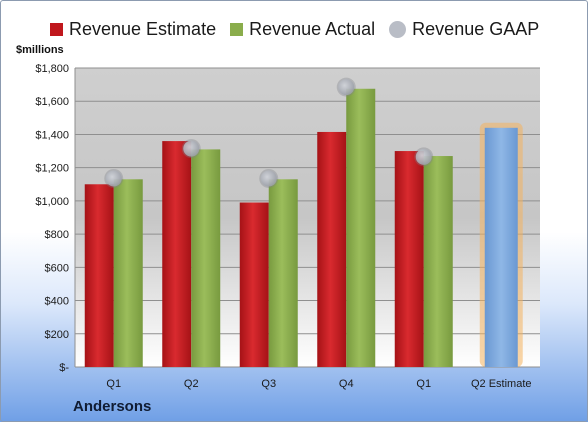 Image resolution: width=588 pixels, height=422 pixels. What do you see at coordinates (56, 29) in the screenshot?
I see `legend-swatch-estimate` at bounding box center [56, 29].